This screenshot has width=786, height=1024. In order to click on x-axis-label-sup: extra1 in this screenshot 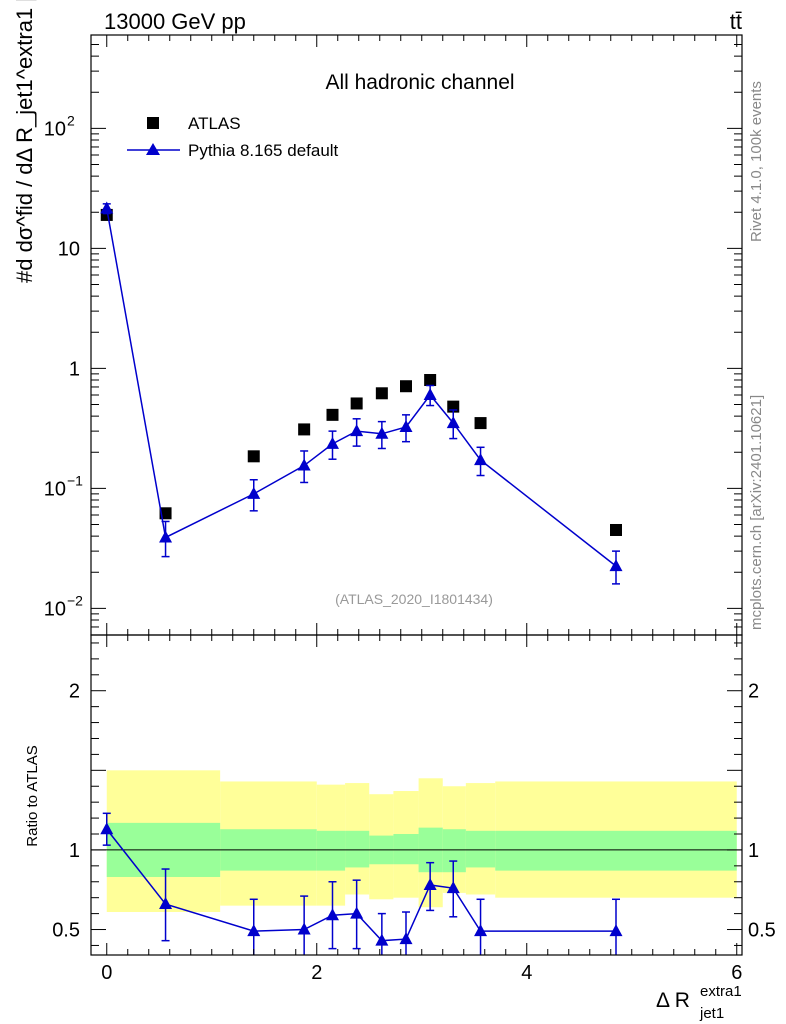, I will do `click(721, 991)`.